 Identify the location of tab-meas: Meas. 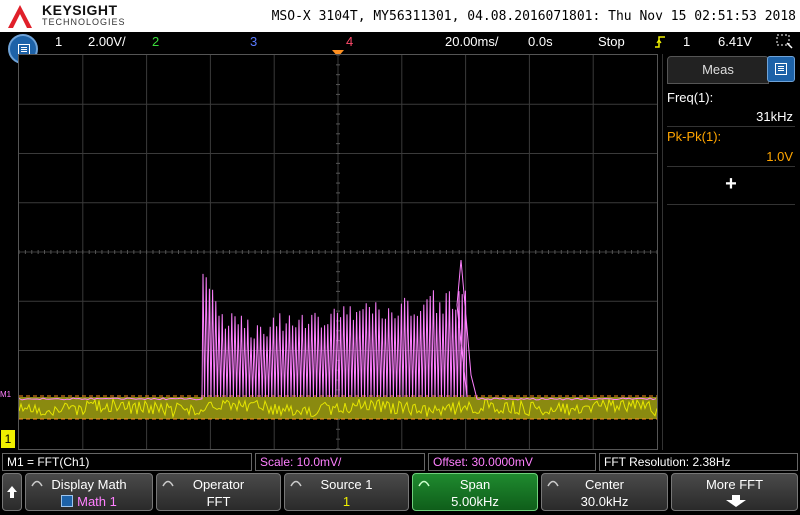
(718, 70).